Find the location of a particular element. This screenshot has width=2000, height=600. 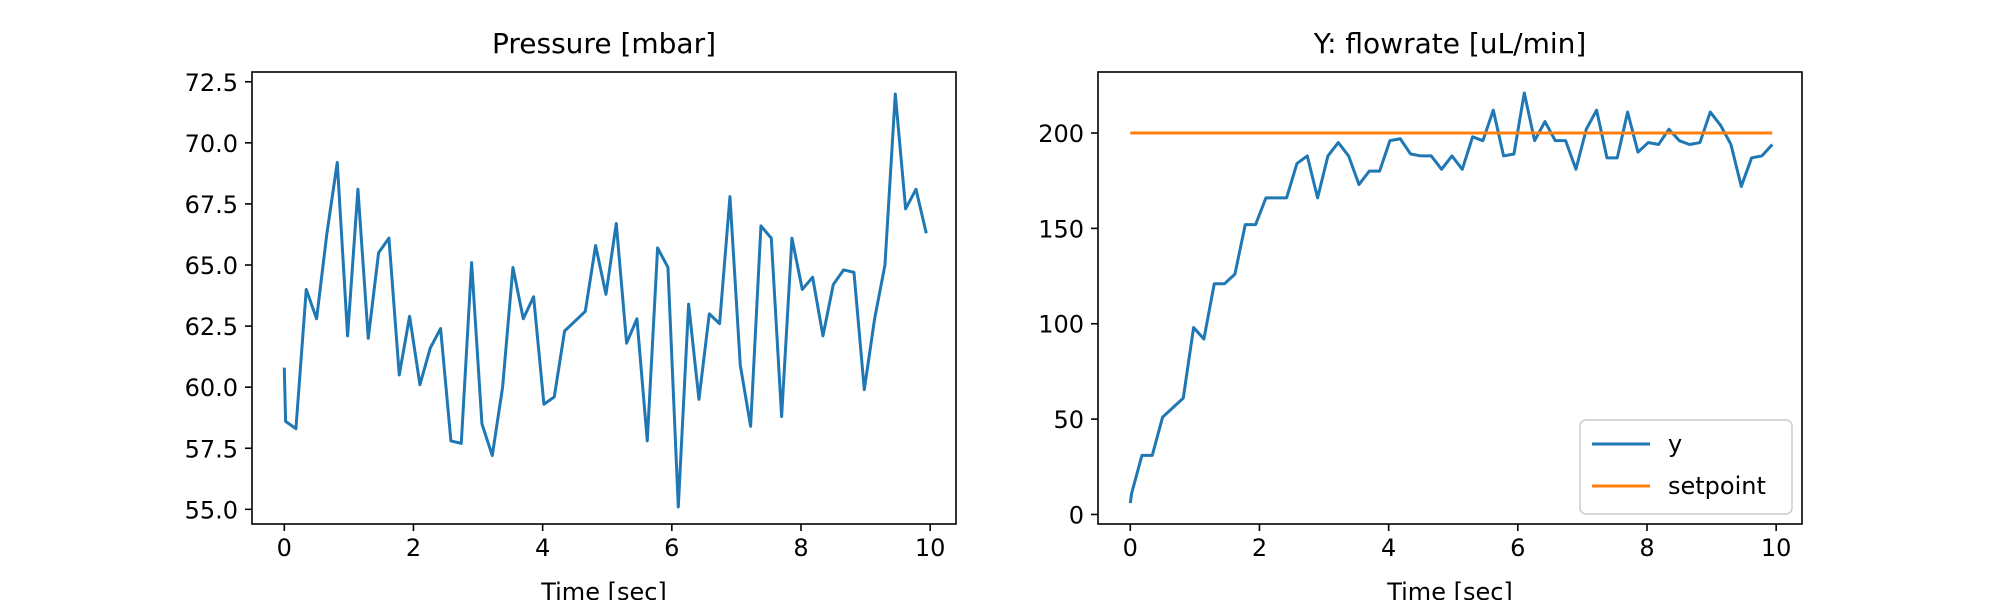

y-ticks-flowrate: 0 50 100 150 200 is located at coordinates (1068, 324).